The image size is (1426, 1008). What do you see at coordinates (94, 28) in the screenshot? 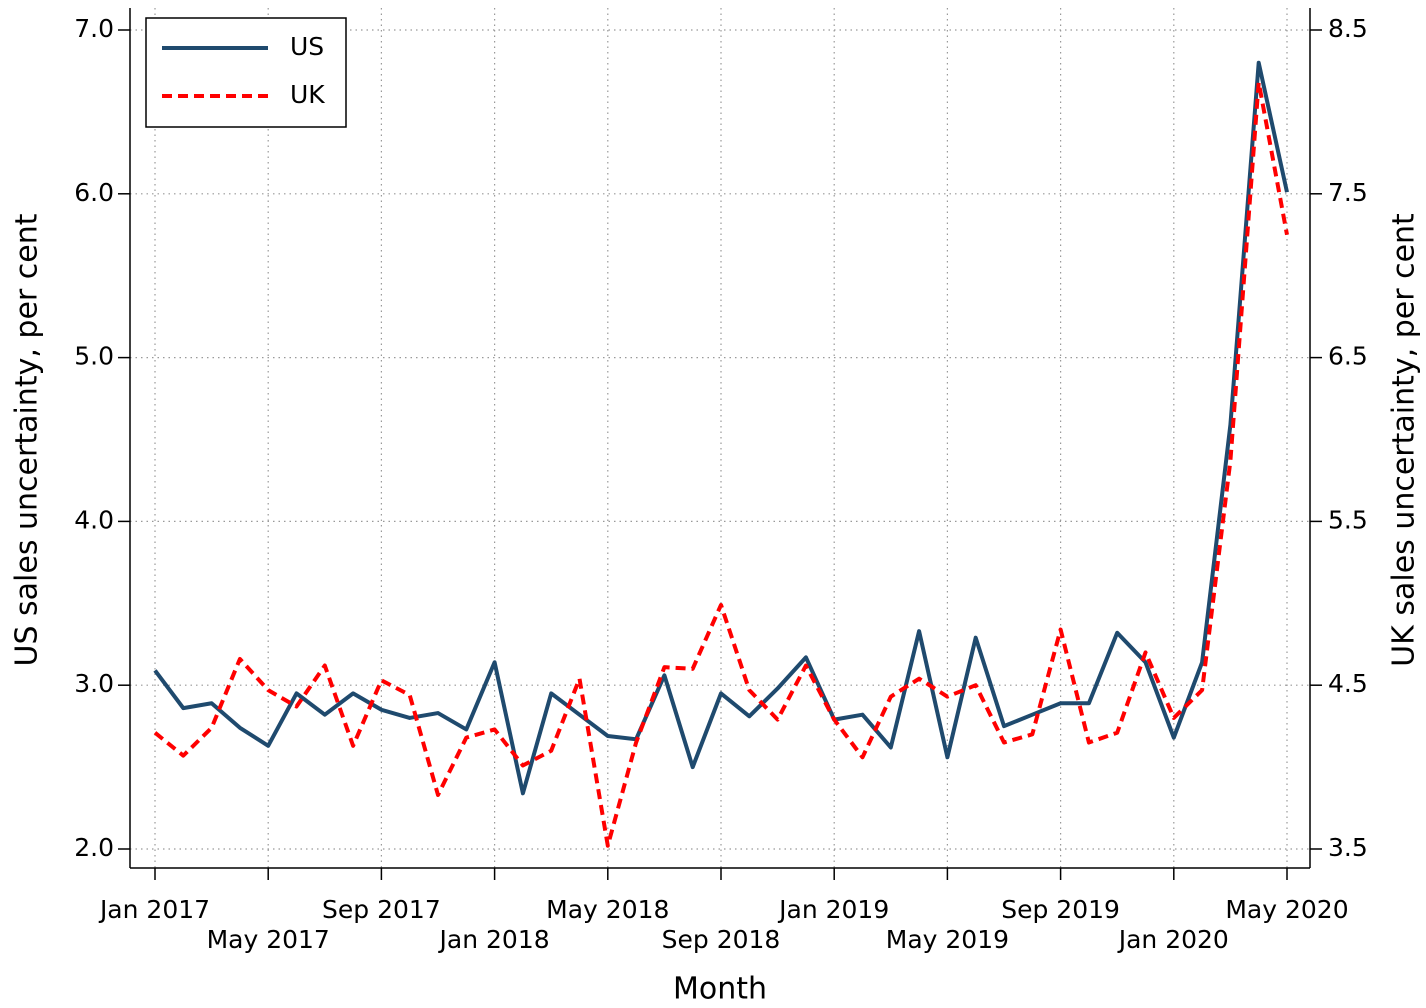
I see `y-tick-label: 7.0` at bounding box center [94, 28].